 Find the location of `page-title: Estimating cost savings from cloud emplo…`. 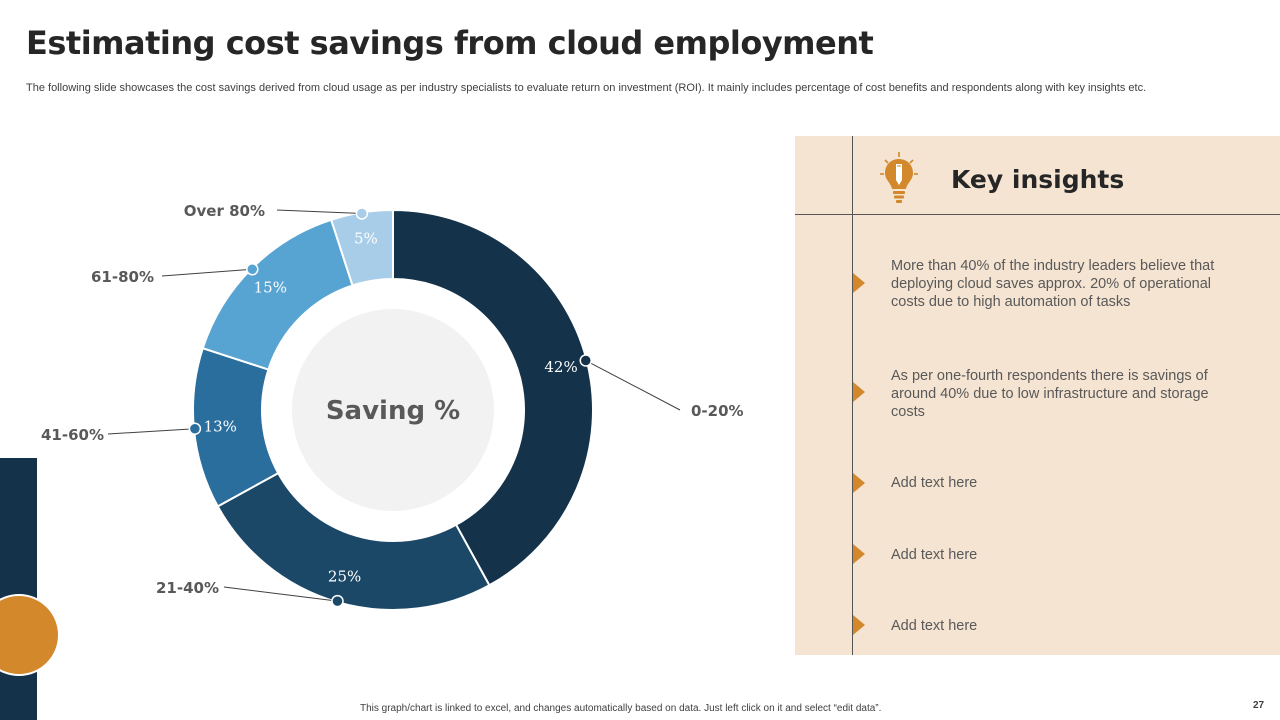

page-title: Estimating cost savings from cloud emplo… is located at coordinates (450, 43).